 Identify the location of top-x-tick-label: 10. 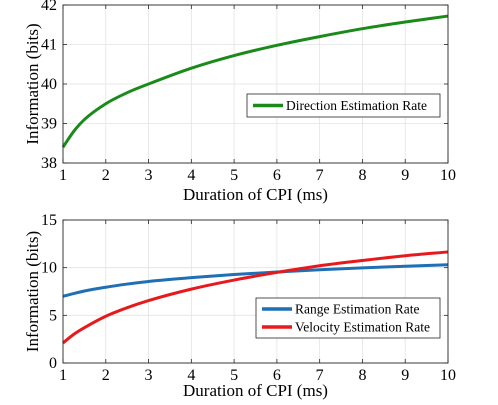
(448, 175).